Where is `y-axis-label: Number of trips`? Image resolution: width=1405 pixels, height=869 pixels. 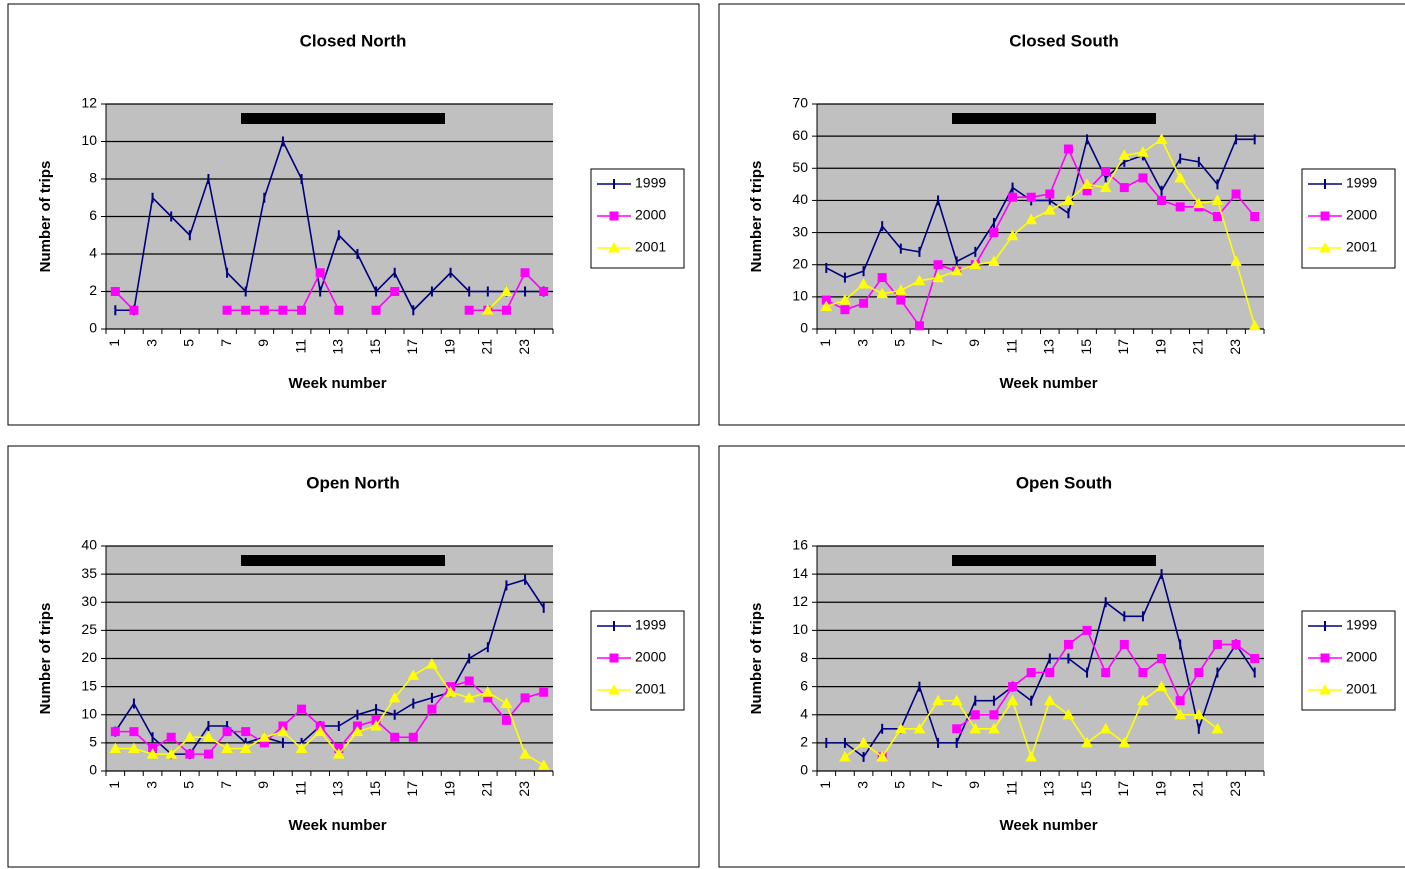
y-axis-label: Number of trips is located at coordinates (45, 217).